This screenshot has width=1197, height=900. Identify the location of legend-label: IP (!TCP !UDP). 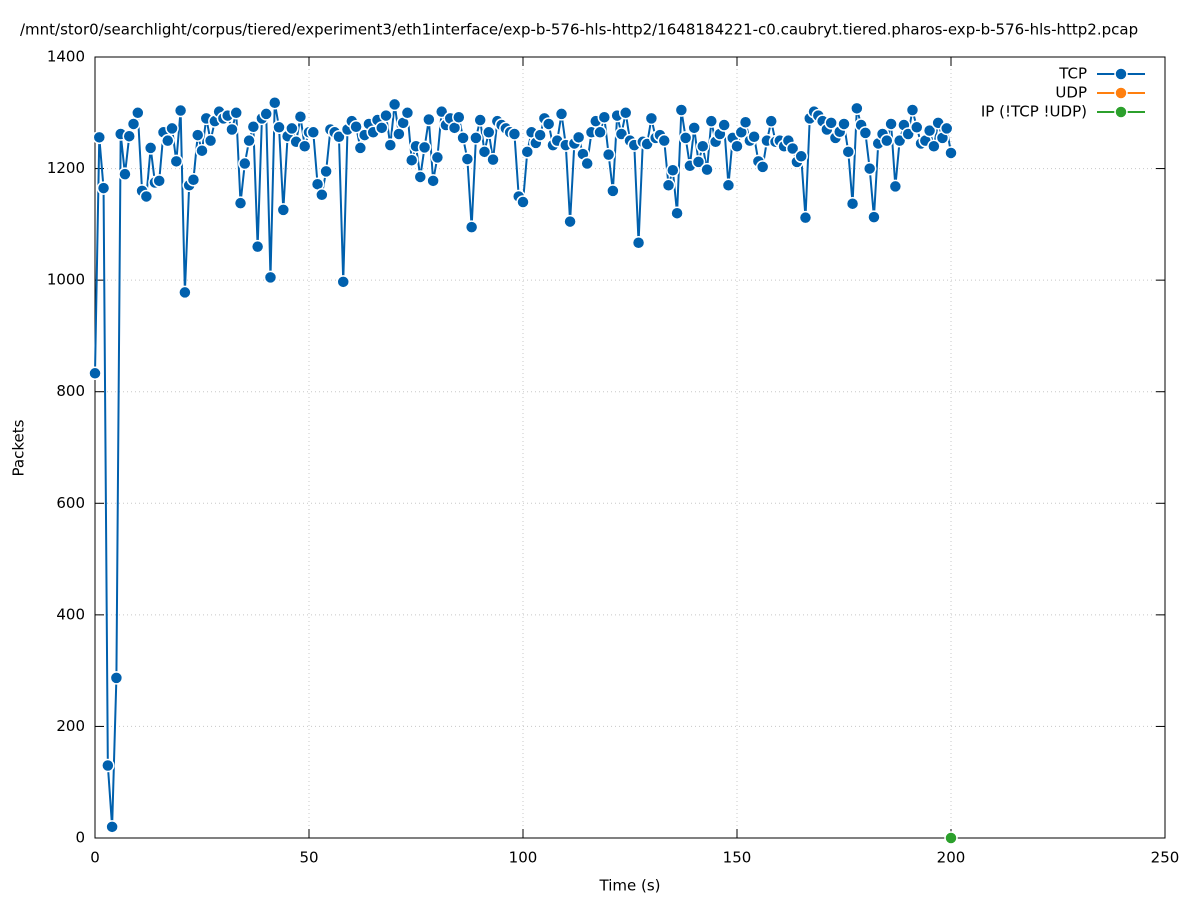
(1034, 112).